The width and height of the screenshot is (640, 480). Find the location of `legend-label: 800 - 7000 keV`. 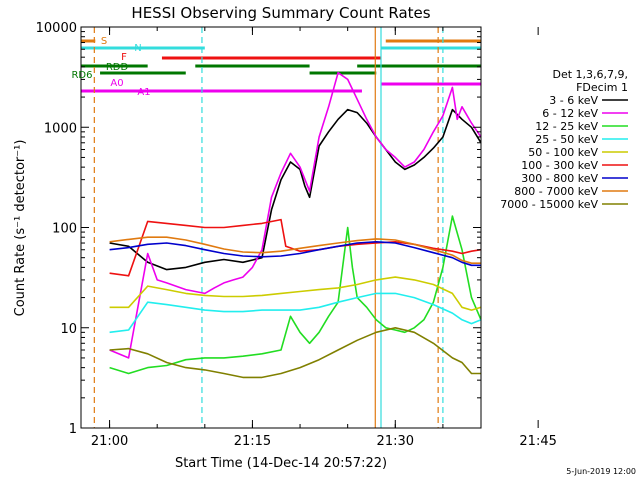

legend-label: 800 - 7000 keV is located at coordinates (556, 191).